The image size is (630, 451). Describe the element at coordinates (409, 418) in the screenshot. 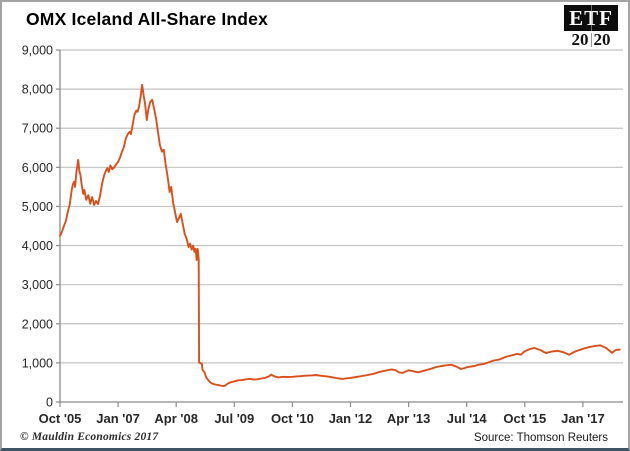

I see `x-axis-tick-label: Apr '13` at that location.